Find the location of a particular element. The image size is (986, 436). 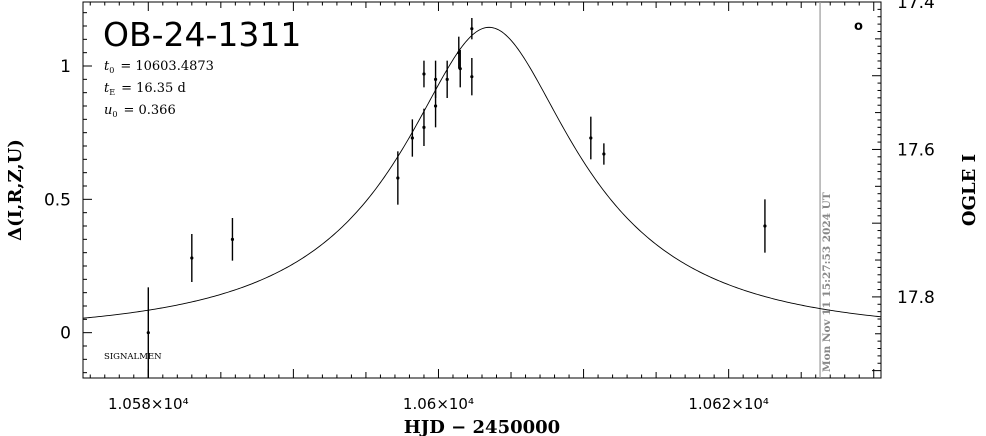

timestamp-label: Mon Nov 11 15:27:53 2024 UT is located at coordinates (827, 282).